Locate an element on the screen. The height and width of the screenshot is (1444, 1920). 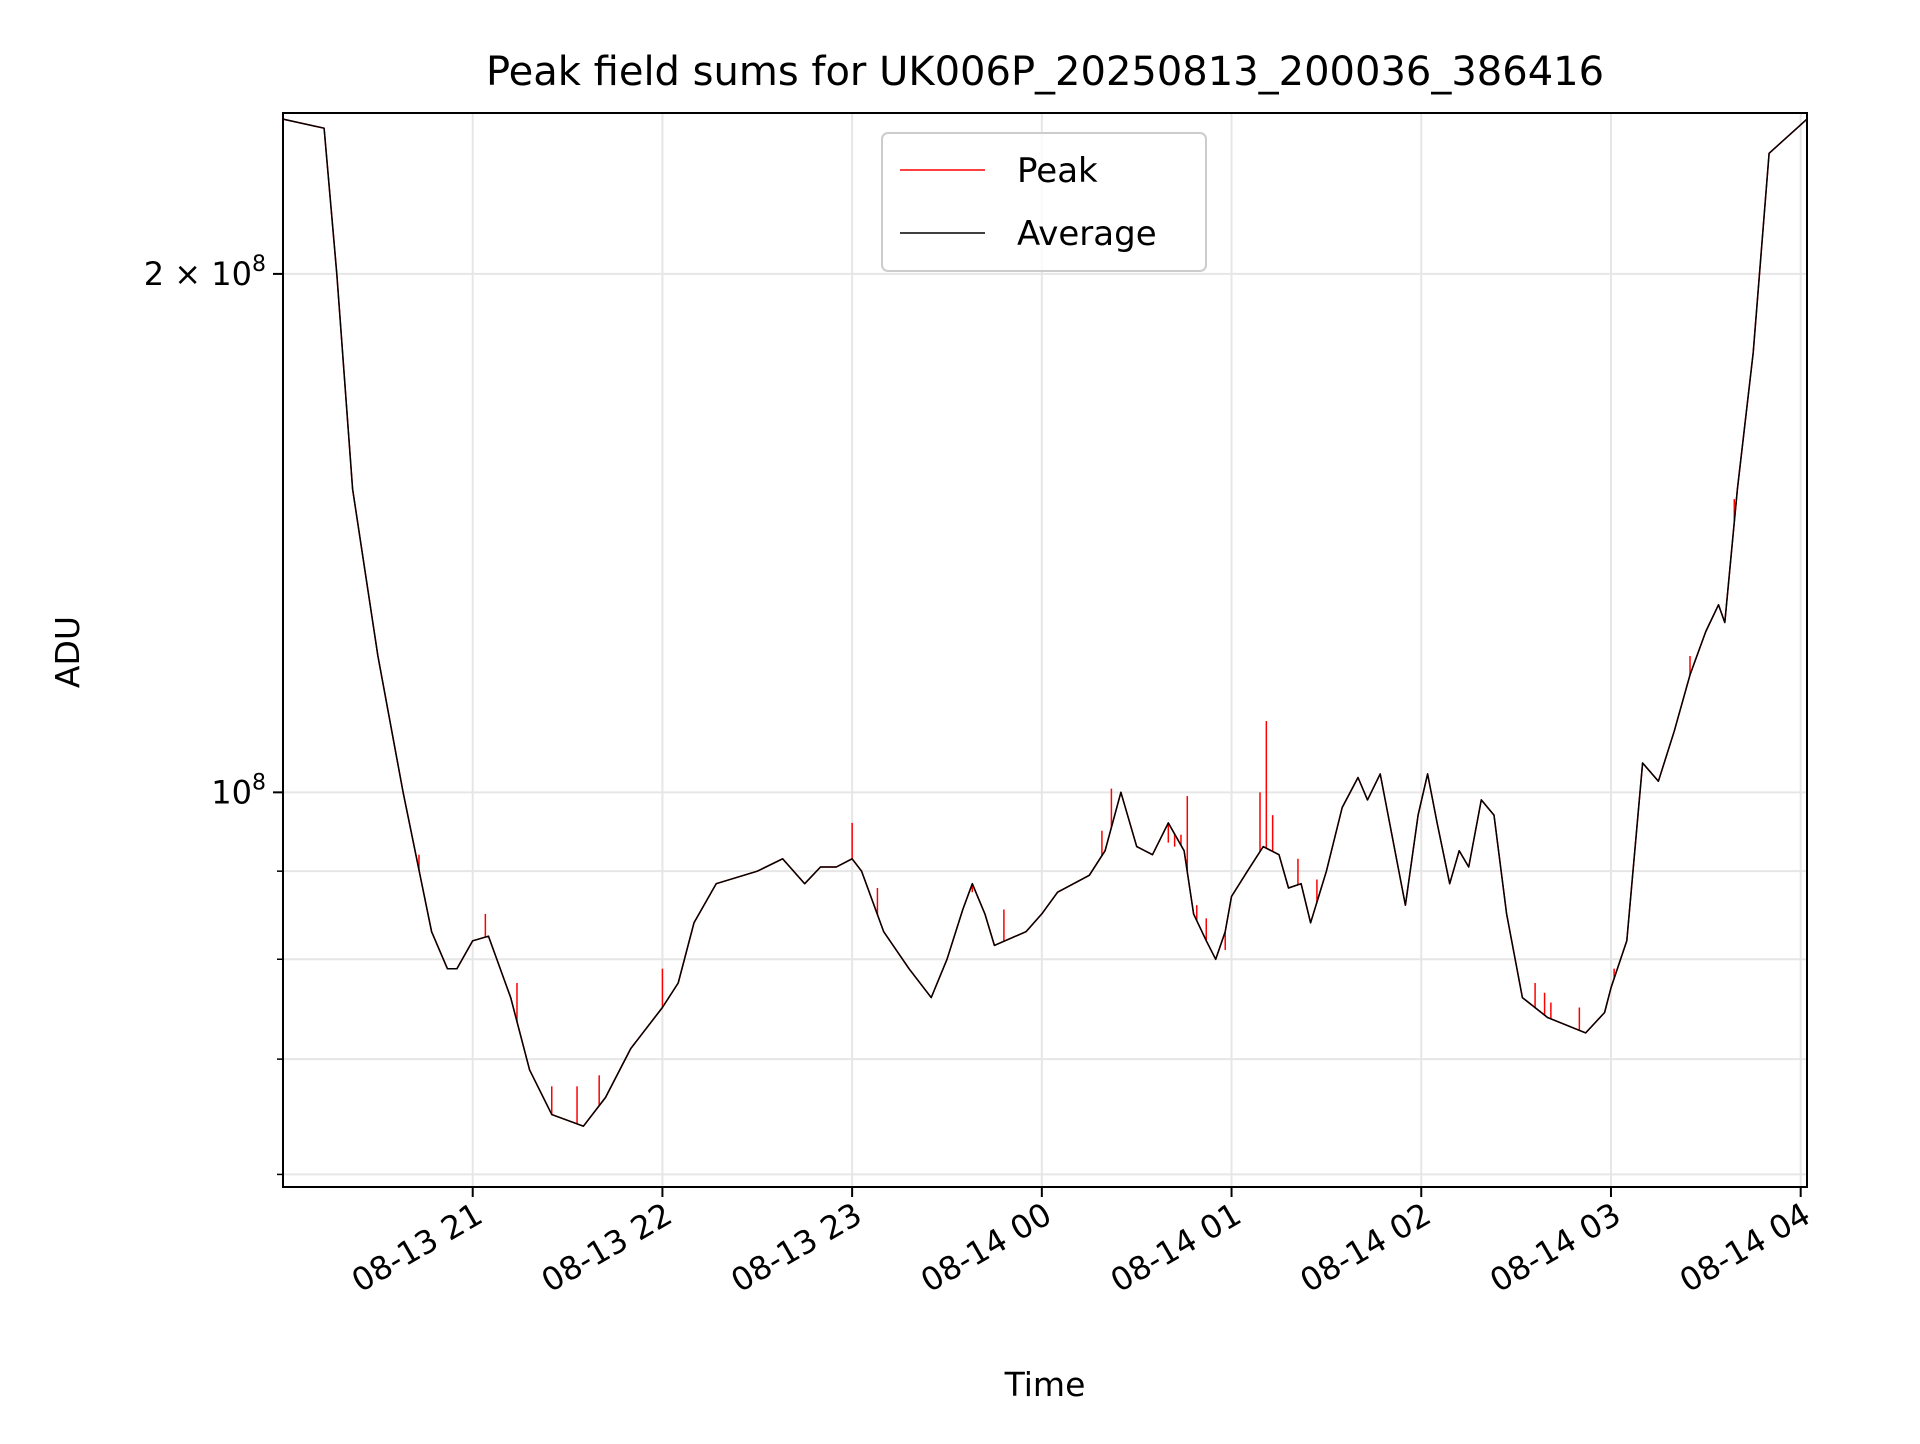
x-axis-label: Time is located at coordinates (1045, 1384).